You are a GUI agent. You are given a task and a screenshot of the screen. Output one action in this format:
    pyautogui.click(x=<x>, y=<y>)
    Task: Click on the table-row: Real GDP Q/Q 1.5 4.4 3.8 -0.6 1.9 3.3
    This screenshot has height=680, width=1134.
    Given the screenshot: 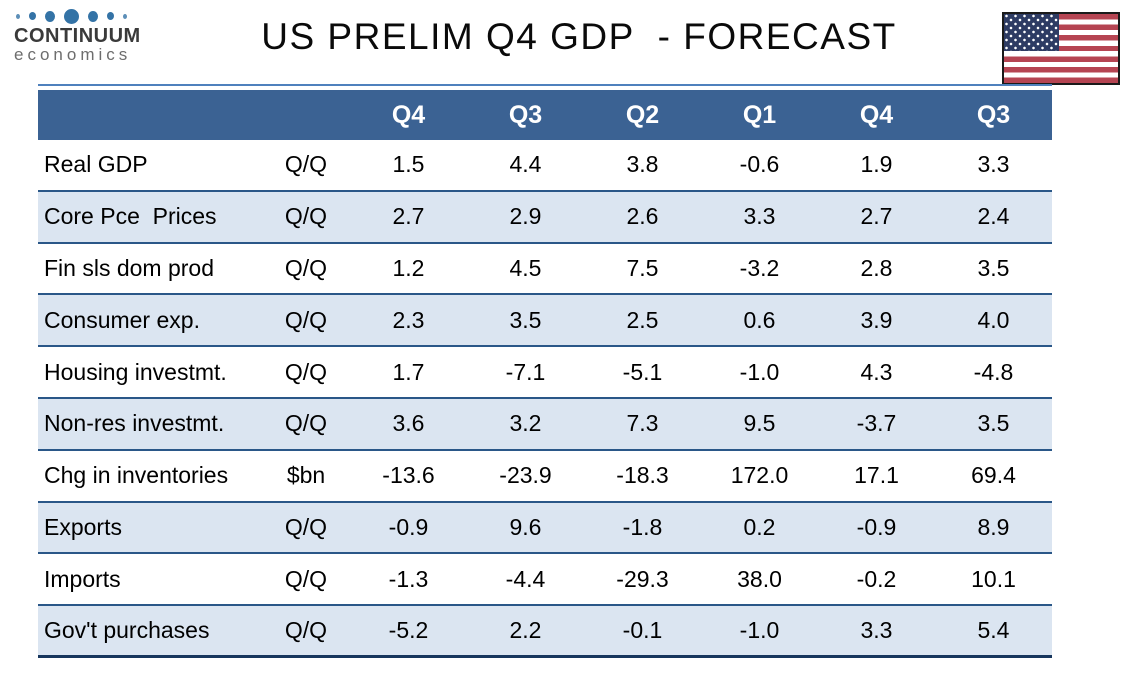 What is the action you would take?
    pyautogui.click(x=545, y=166)
    